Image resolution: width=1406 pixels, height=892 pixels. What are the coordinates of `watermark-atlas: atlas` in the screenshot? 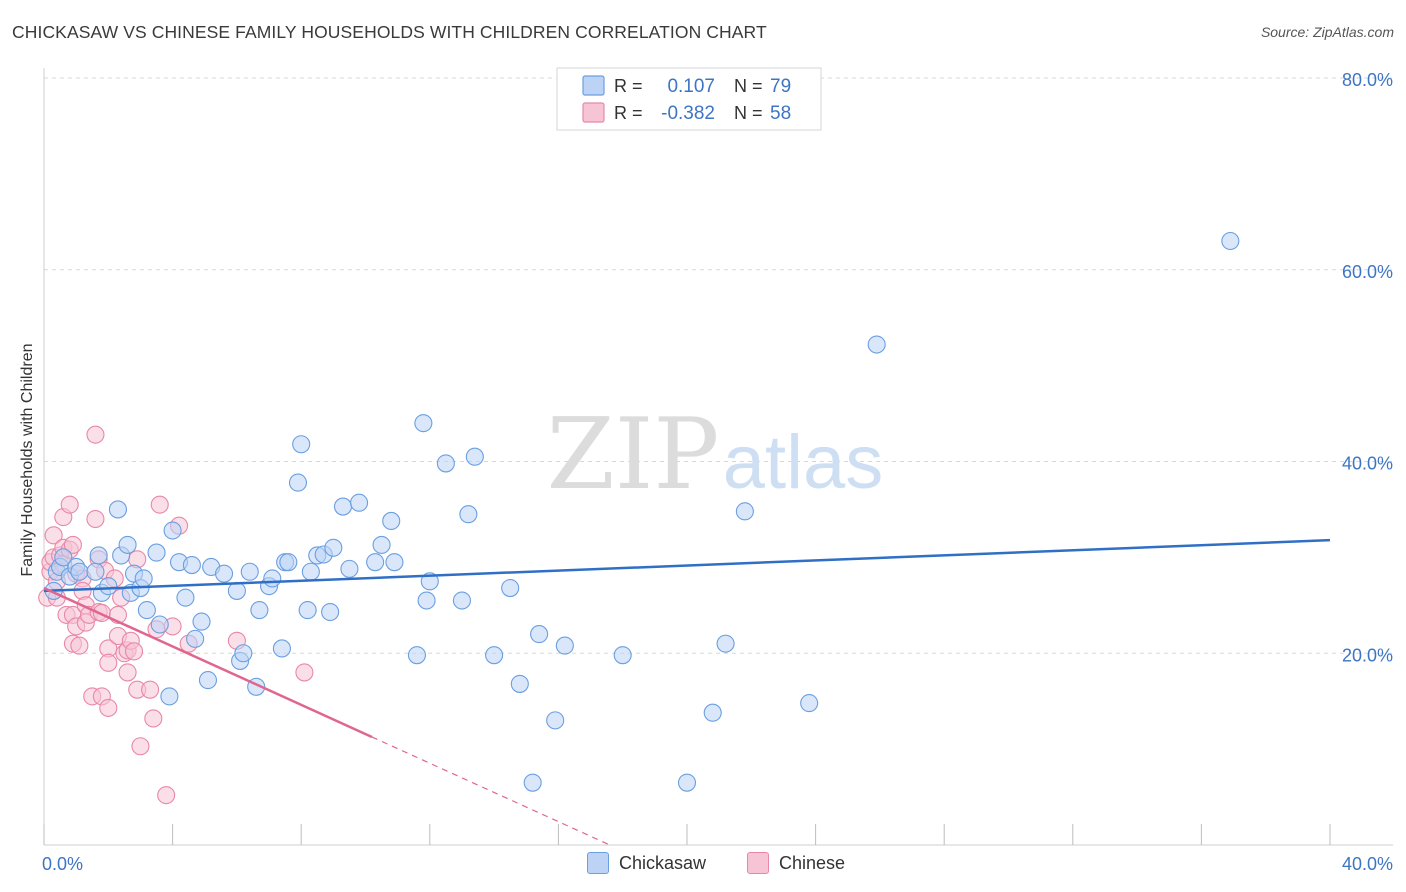 It's located at (803, 462).